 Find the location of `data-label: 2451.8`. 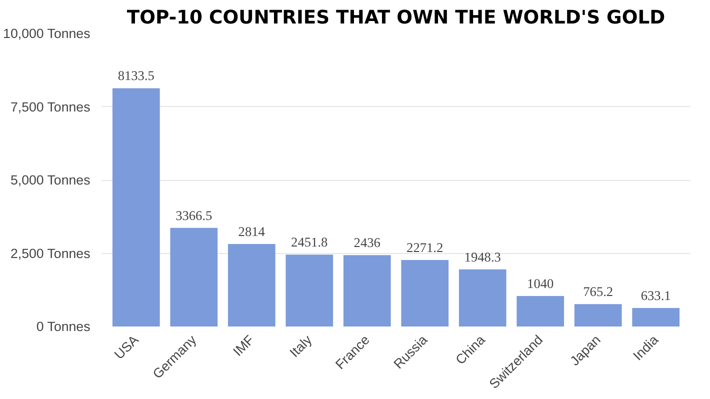

data-label: 2451.8 is located at coordinates (309, 242).